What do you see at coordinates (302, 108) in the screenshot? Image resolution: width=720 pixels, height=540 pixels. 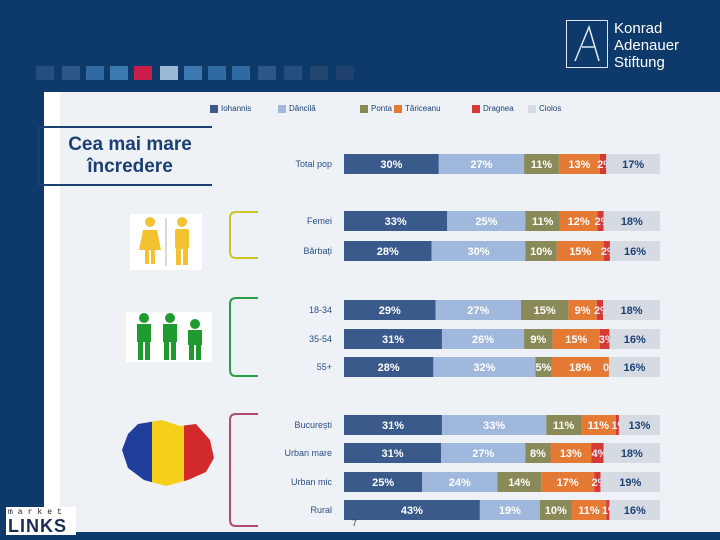 I see `legend-label: Dăncilă` at bounding box center [302, 108].